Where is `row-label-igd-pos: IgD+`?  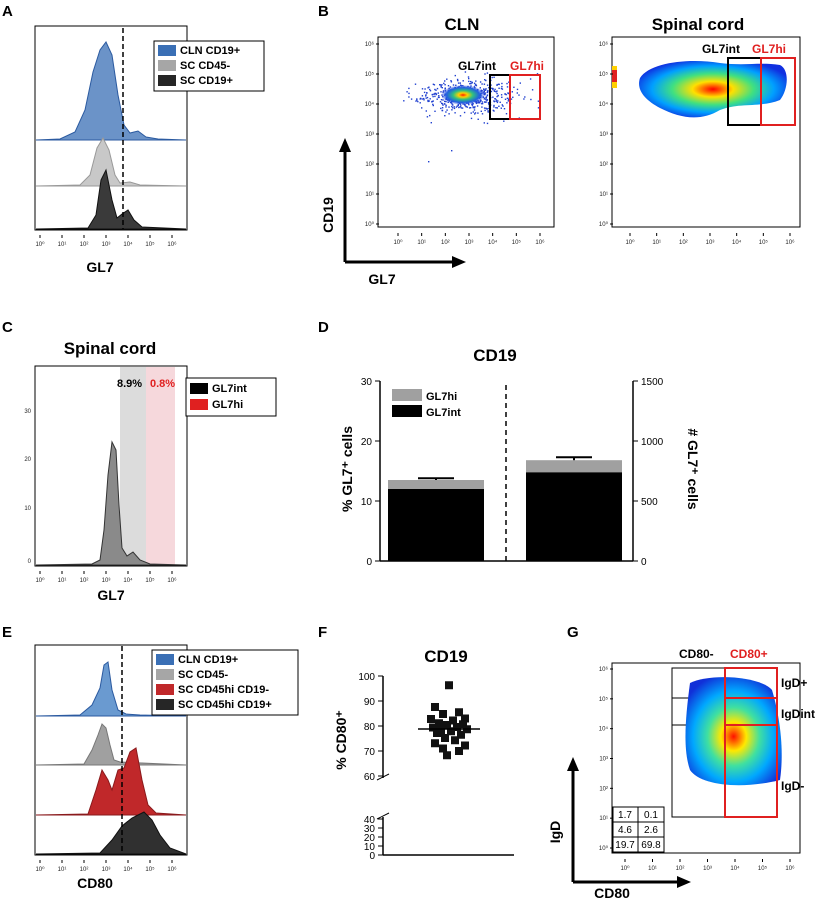 row-label-igd-pos: IgD+ is located at coordinates (794, 683).